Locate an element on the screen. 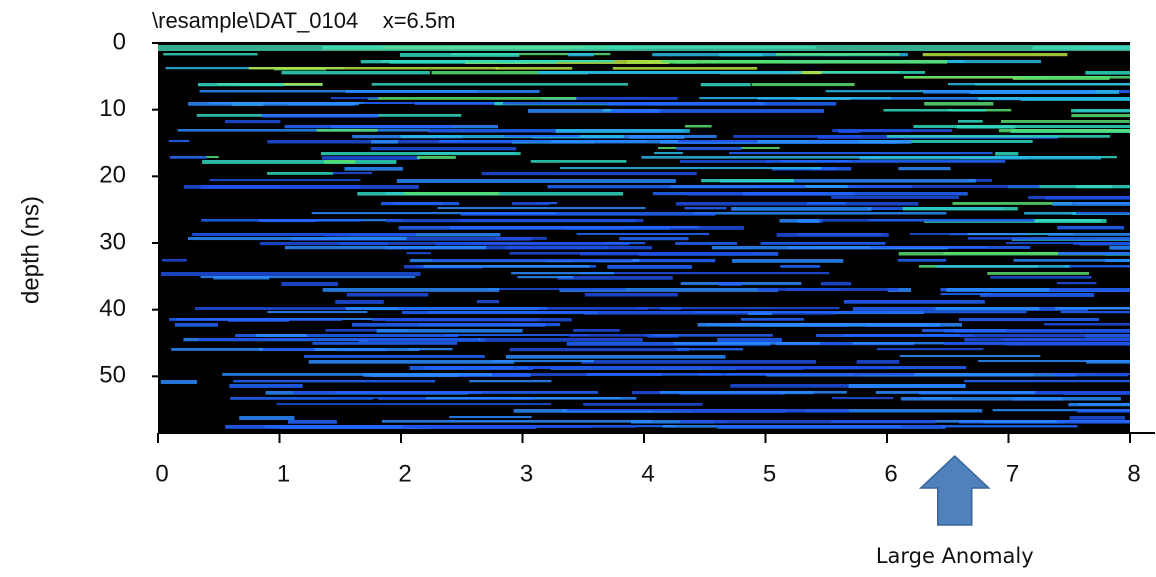  y-tick-label: 30 is located at coordinates (112, 241).